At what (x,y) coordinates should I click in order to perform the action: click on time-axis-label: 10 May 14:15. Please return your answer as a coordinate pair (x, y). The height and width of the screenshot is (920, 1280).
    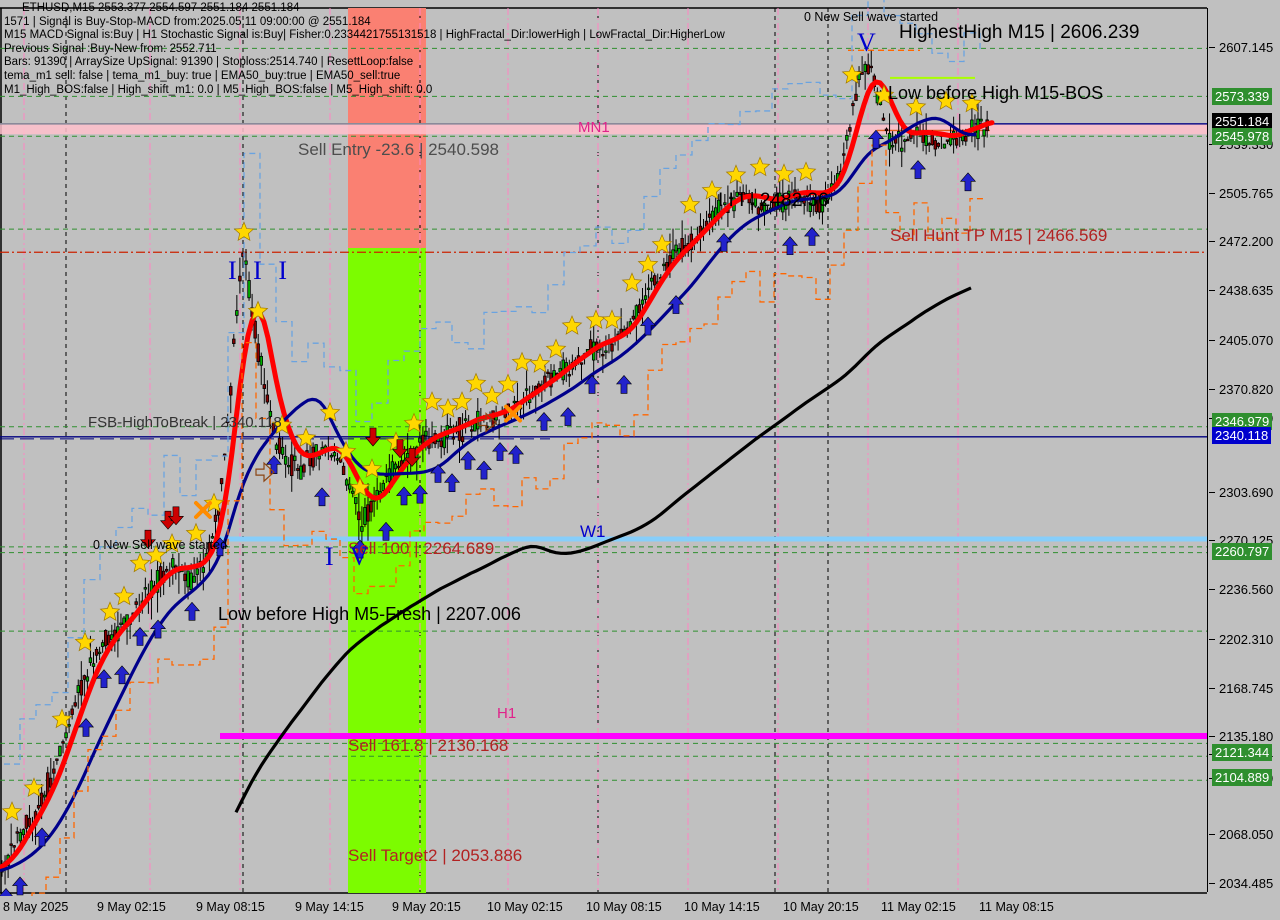
    Looking at the image, I should click on (722, 907).